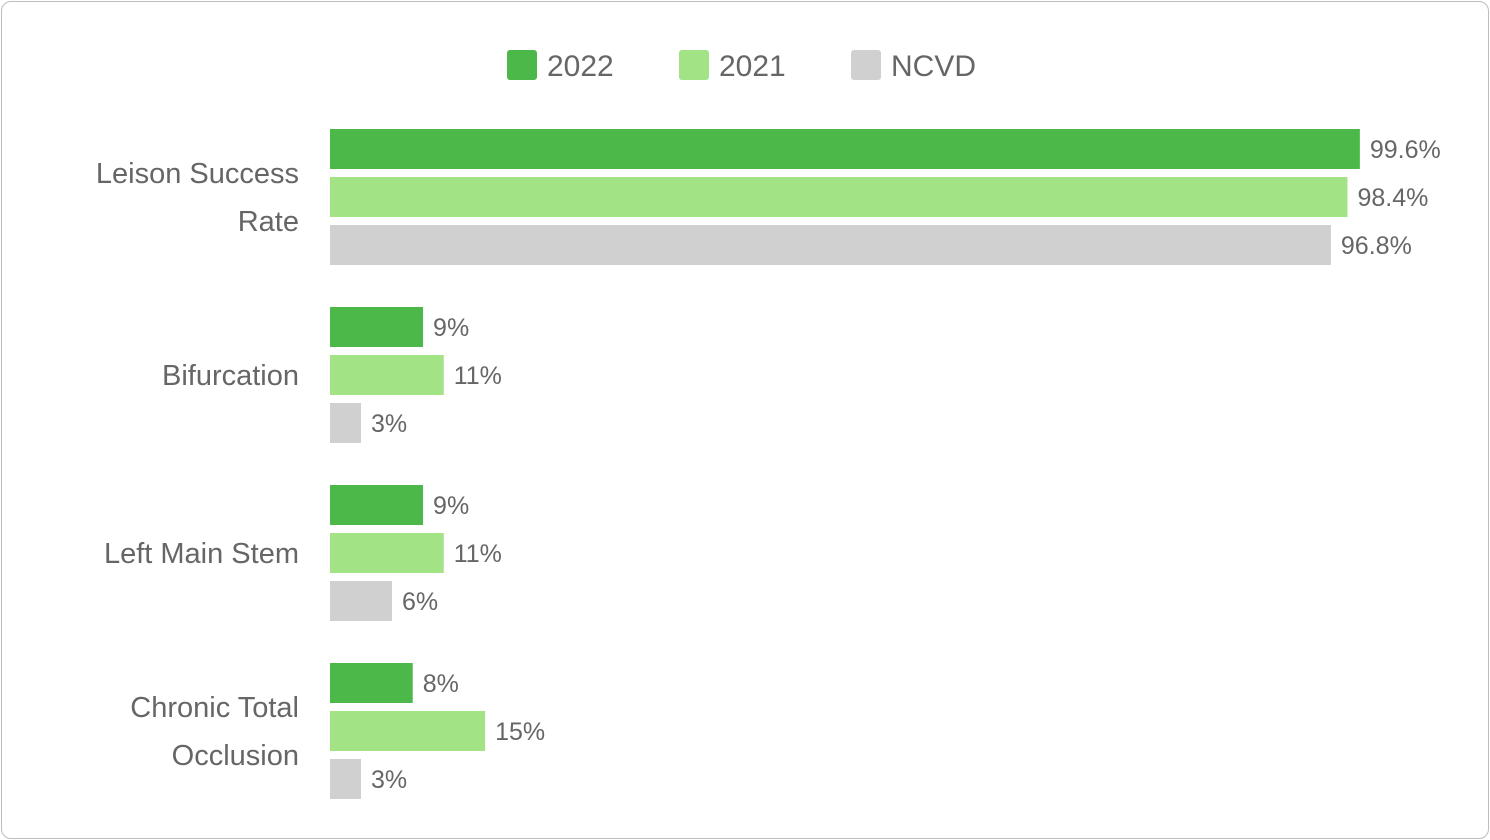 This screenshot has width=1490, height=840. What do you see at coordinates (214, 732) in the screenshot?
I see `category-label-chronic-total-occlusion: Chronic Total Occlusion` at bounding box center [214, 732].